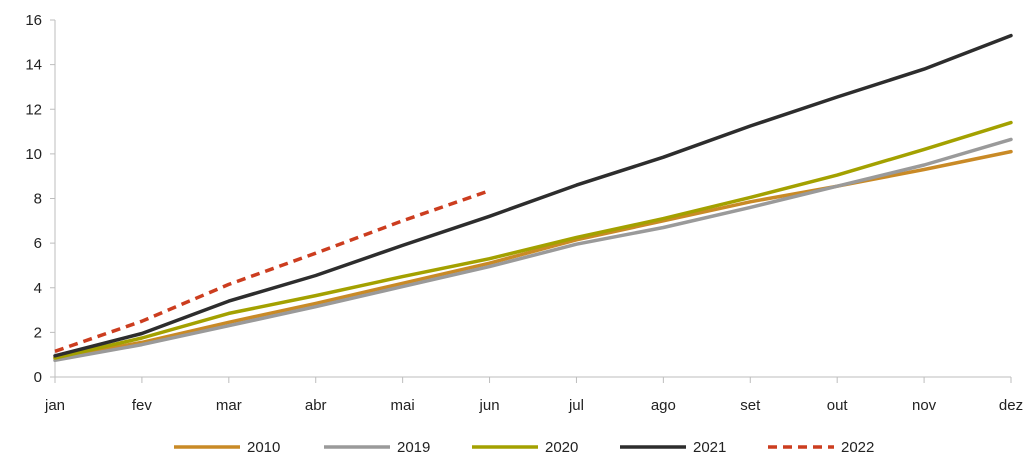 The image size is (1027, 462). I want to click on x-axis: jan fev mar abr mai jun jul ago set out nov dez, so click(533, 395).